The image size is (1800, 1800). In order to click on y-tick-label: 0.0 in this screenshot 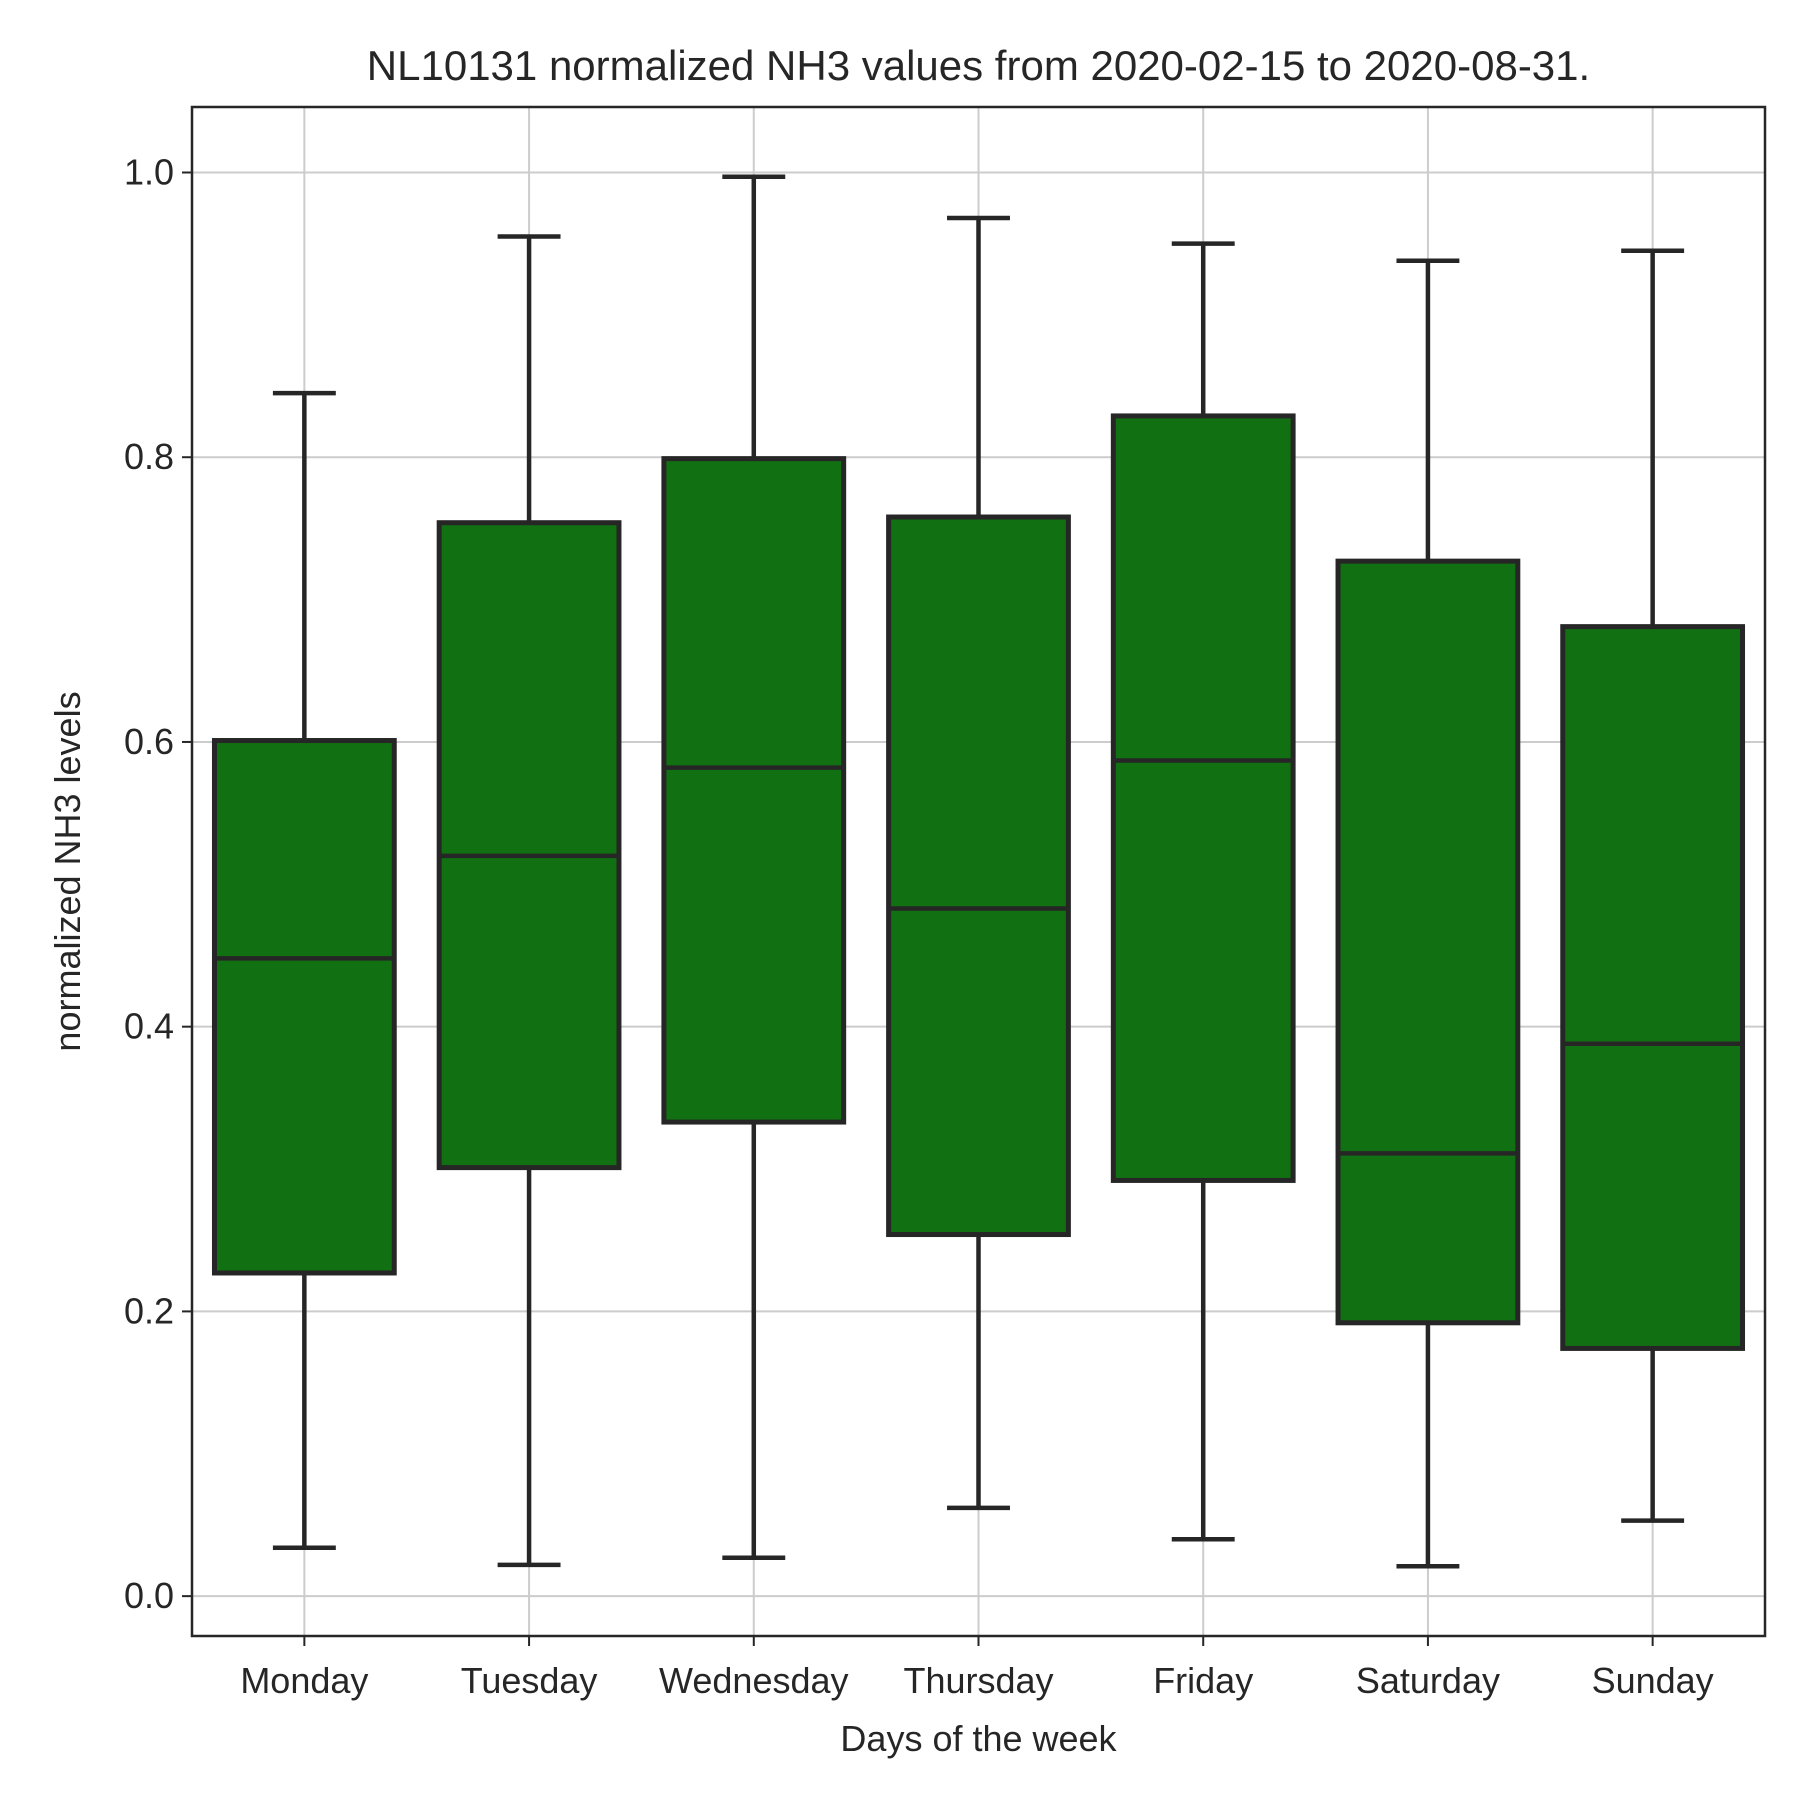, I will do `click(149, 1595)`.